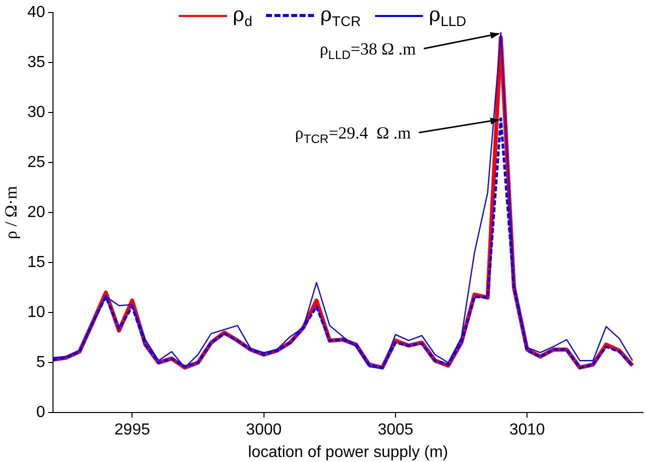 This screenshot has width=645, height=462. What do you see at coordinates (36, 113) in the screenshot?
I see `y-tick-label: 30` at bounding box center [36, 113].